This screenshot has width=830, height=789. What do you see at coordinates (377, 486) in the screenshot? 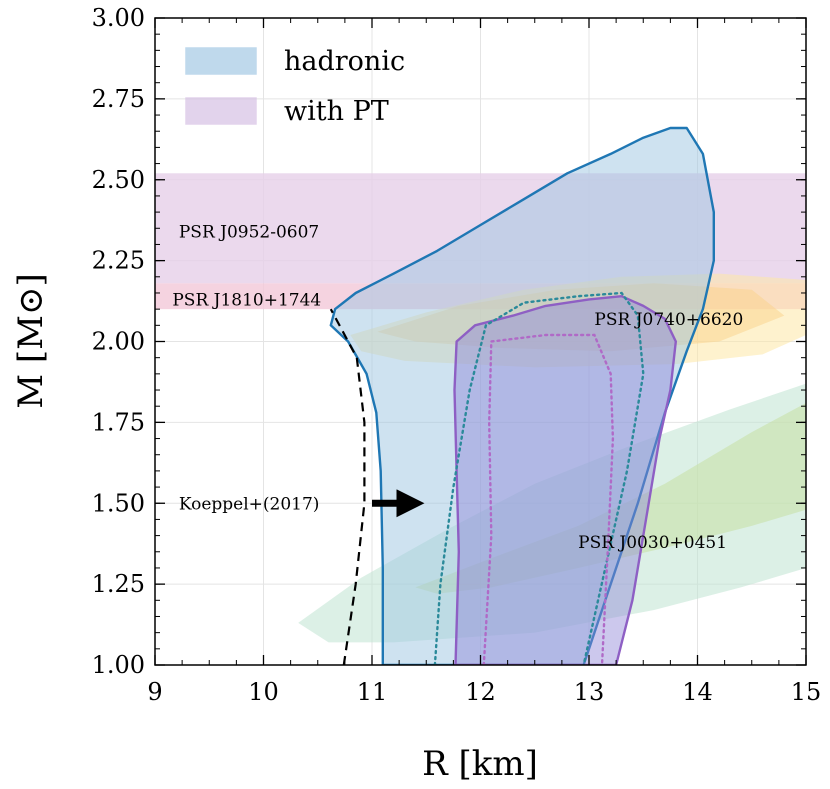
I see `koeppel-bound` at bounding box center [377, 486].